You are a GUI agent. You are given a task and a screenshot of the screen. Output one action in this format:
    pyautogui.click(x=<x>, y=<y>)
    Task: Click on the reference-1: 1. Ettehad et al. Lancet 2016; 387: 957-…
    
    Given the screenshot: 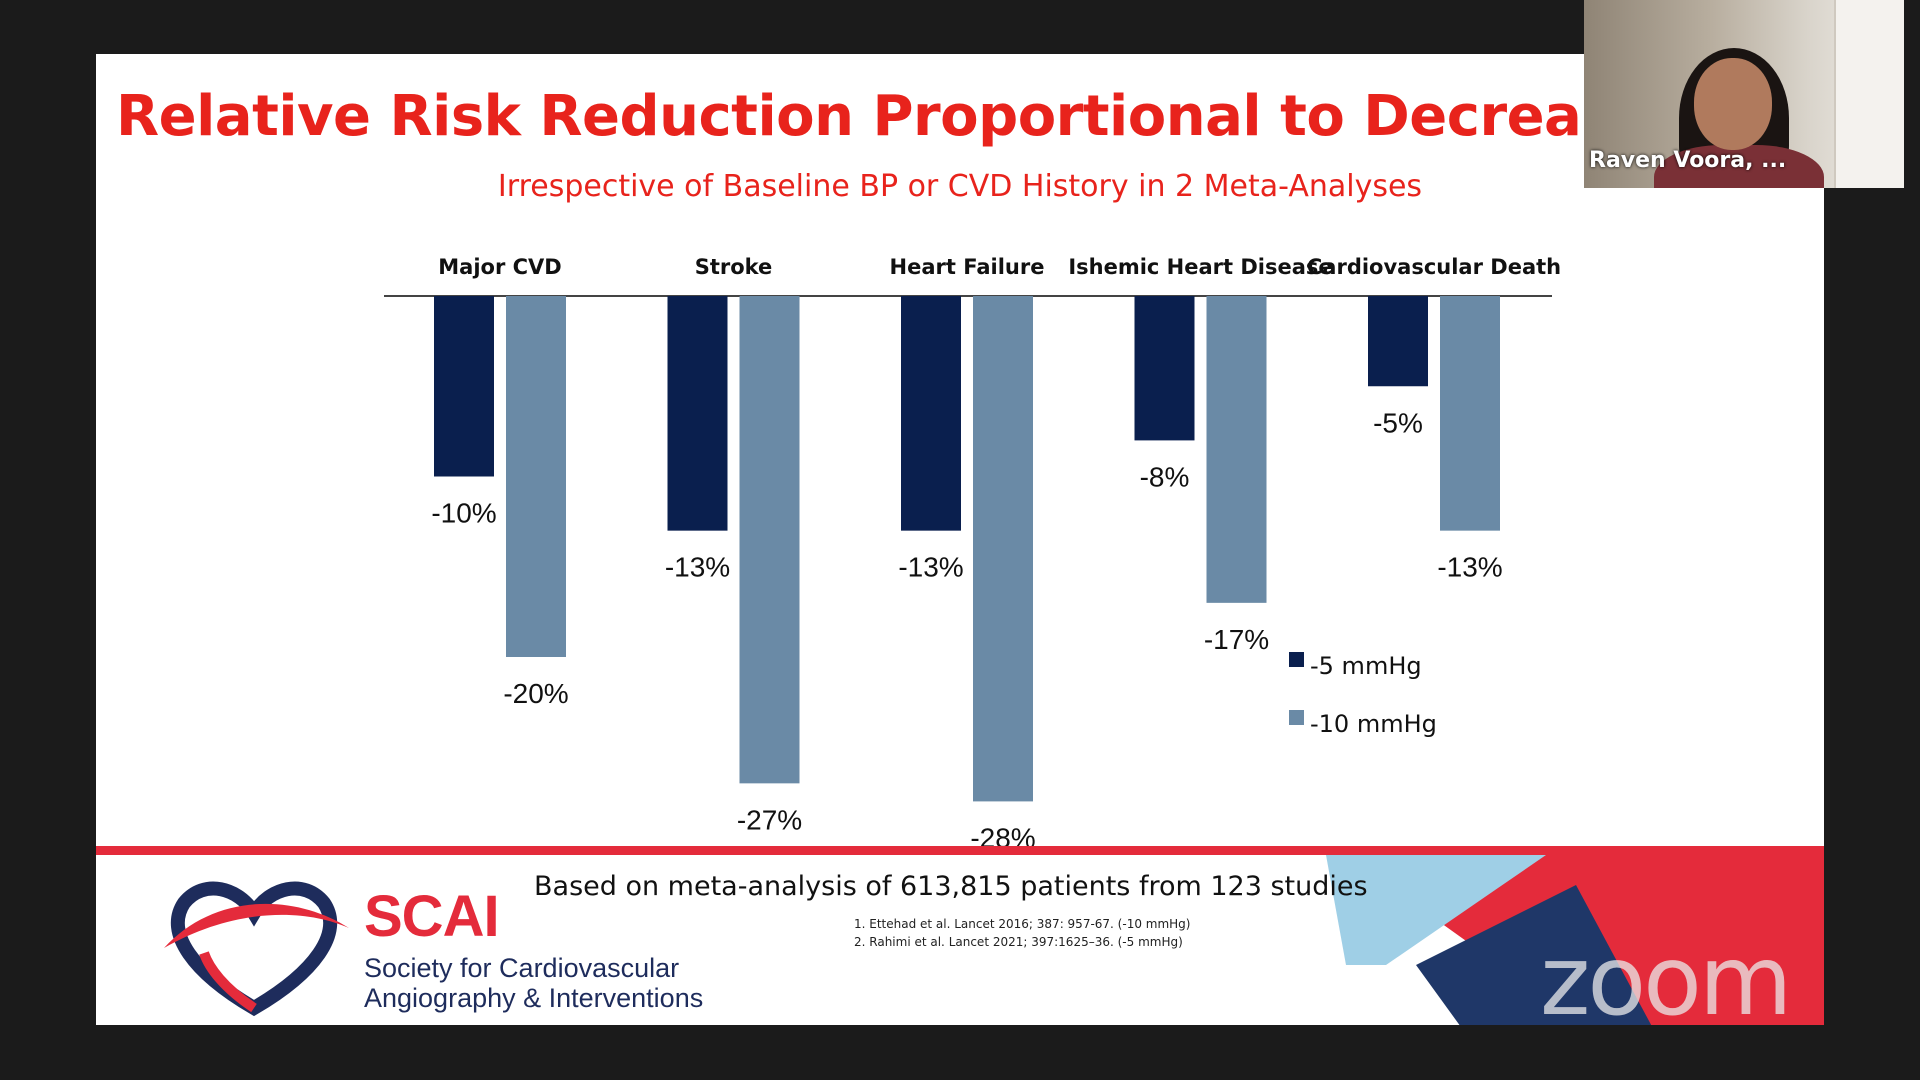 What is the action you would take?
    pyautogui.click(x=1022, y=924)
    